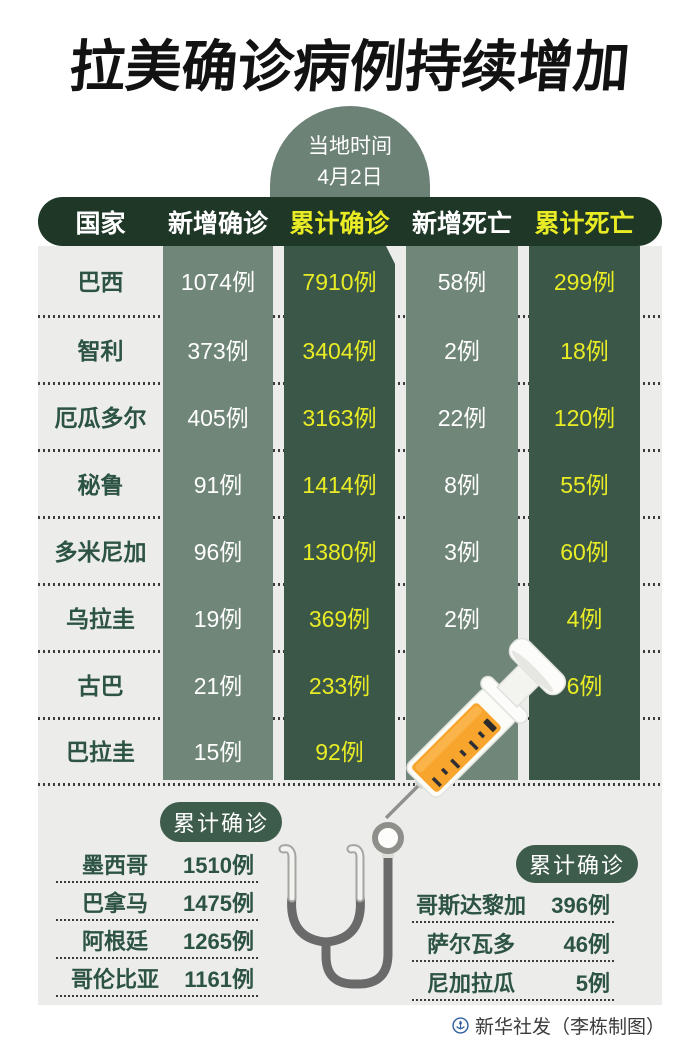 Image resolution: width=700 pixels, height=1050 pixels. Describe the element at coordinates (470, 983) in the screenshot. I see `list-item-name: 尼加拉瓜` at that location.